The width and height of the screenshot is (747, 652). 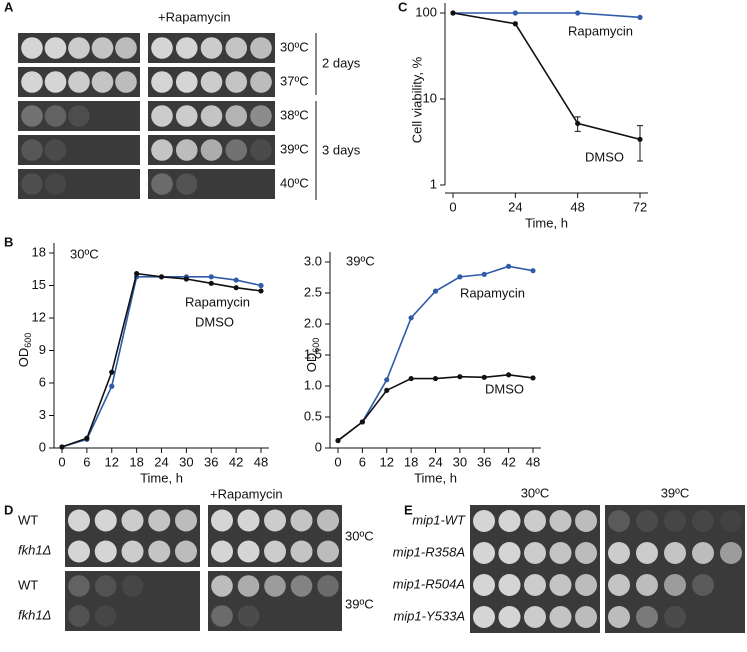 What do you see at coordinates (313, 291) in the screenshot?
I see `y-tick-label: 2.5` at bounding box center [313, 291].